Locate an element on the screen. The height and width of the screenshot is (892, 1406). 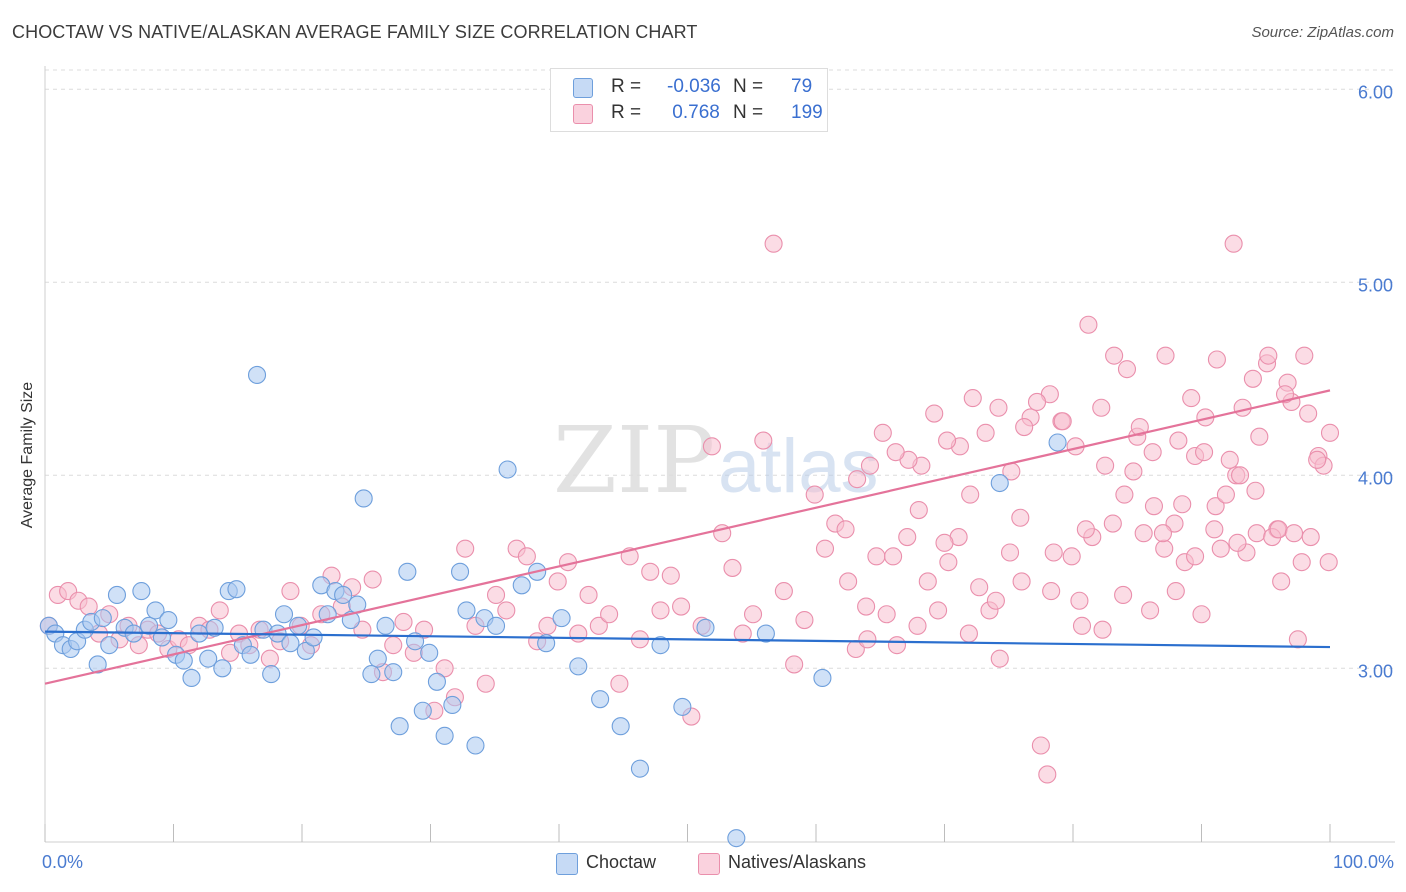
y-axis-label: Average Family Size is located at coordinates (27, 455).